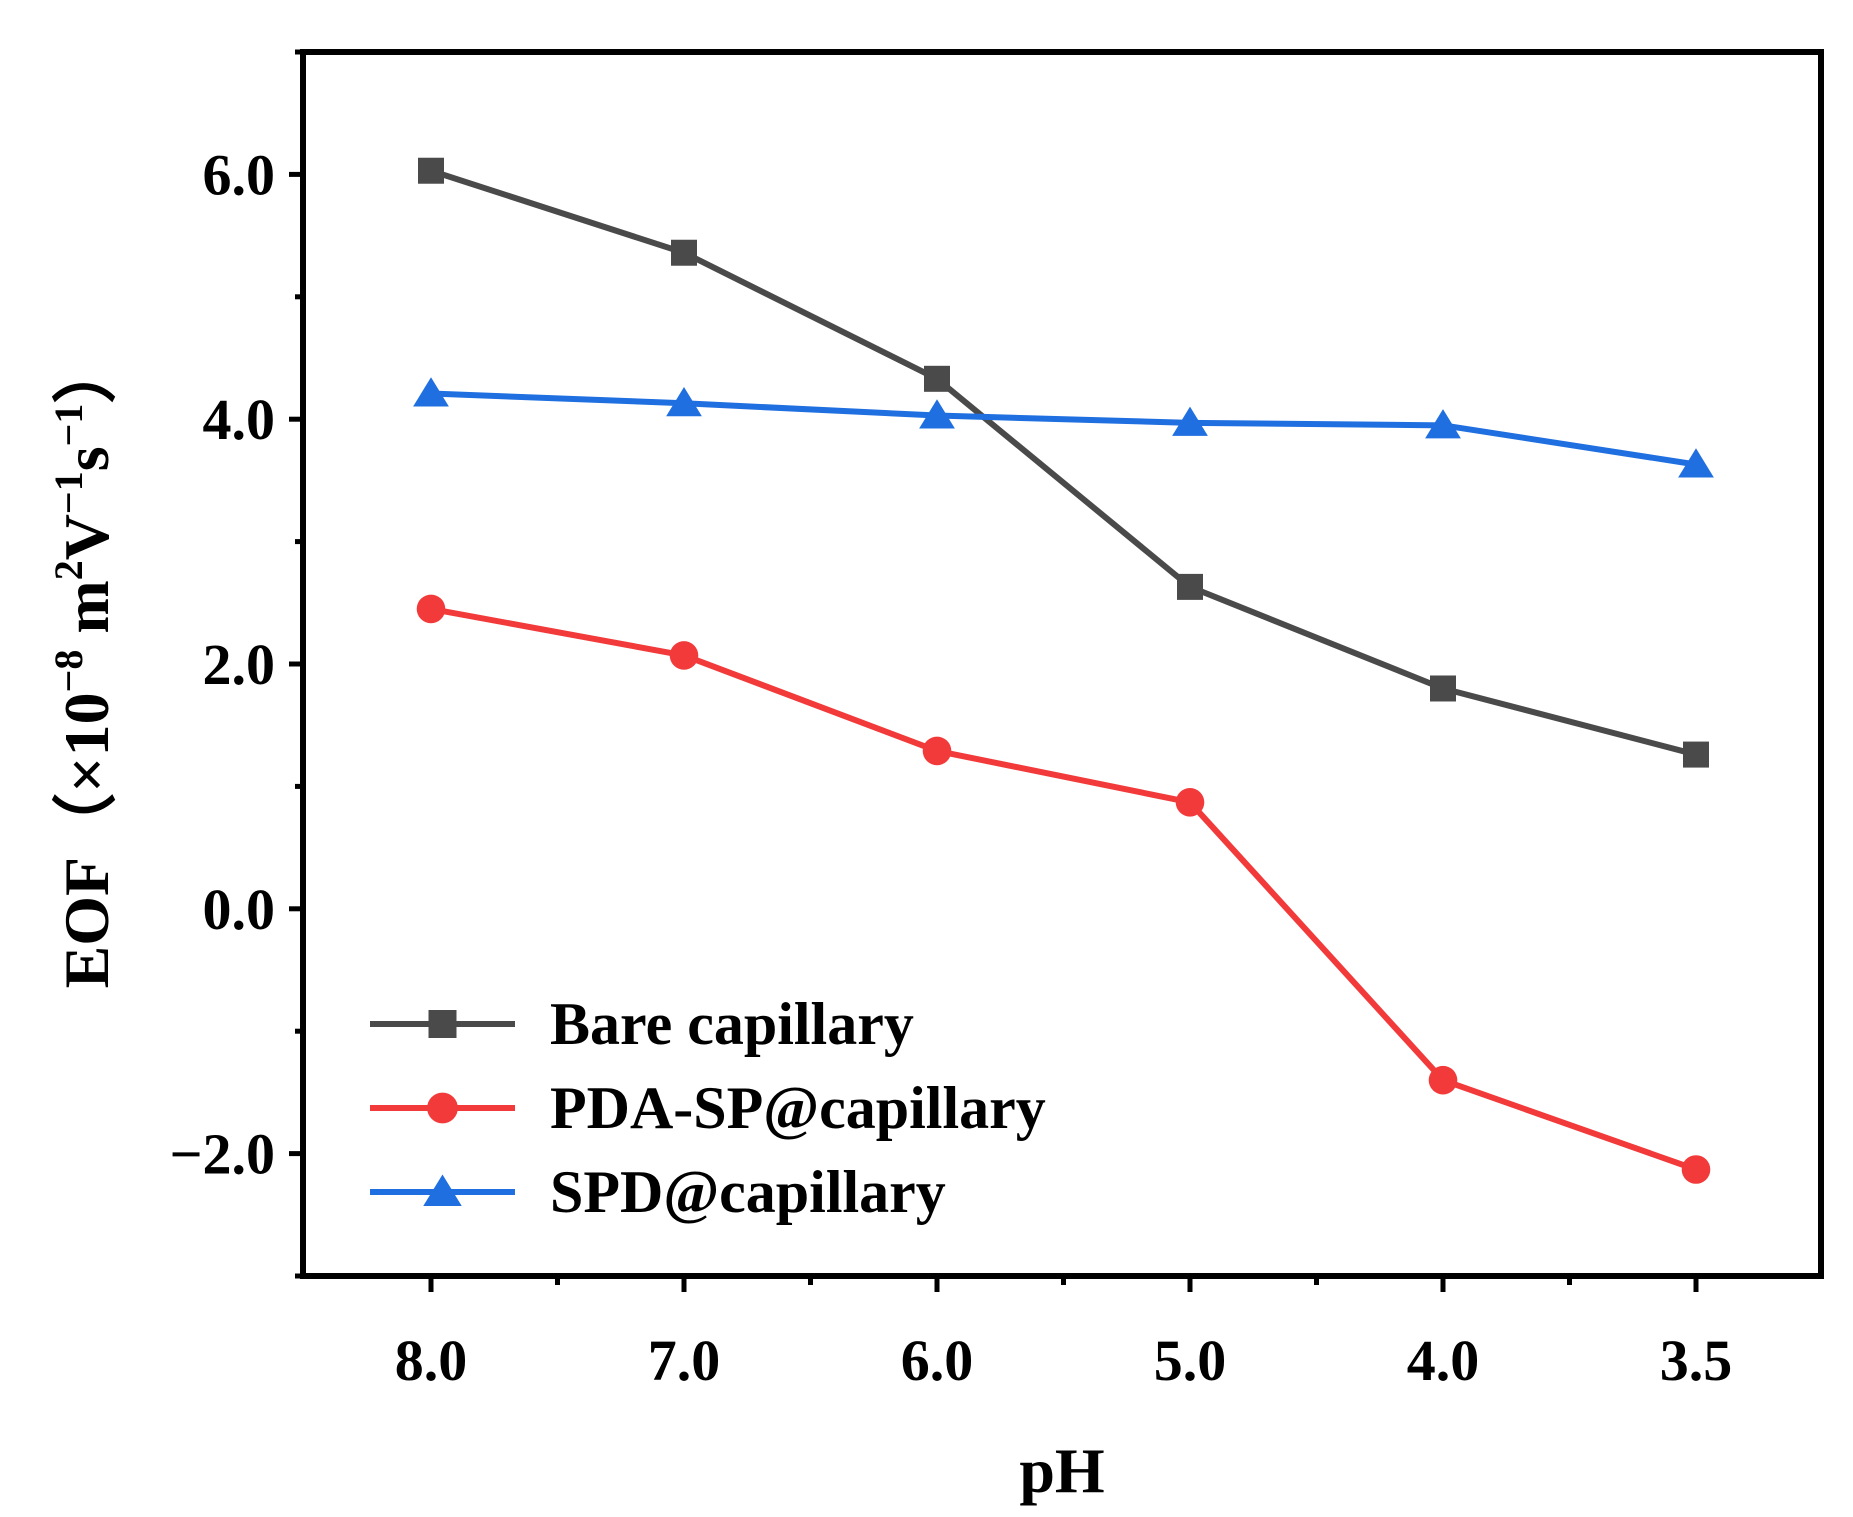  What do you see at coordinates (684, 1360) in the screenshot?
I see `x-tick-label: 7.0` at bounding box center [684, 1360].